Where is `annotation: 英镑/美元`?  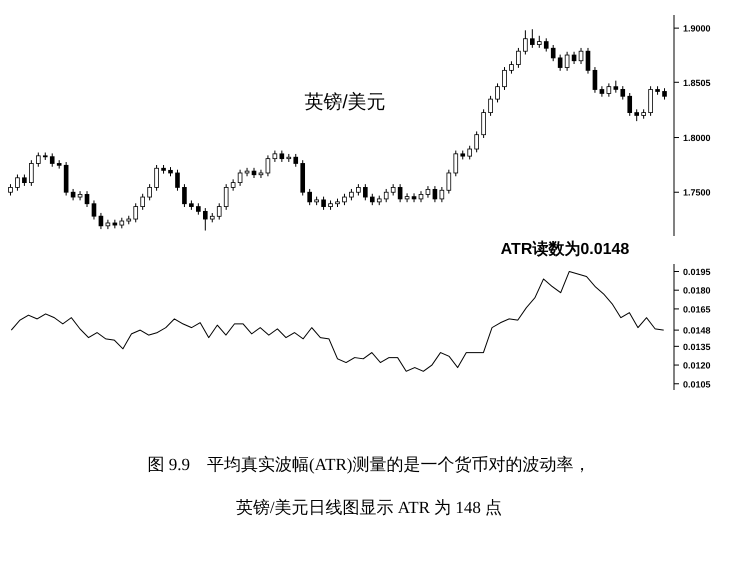 annotation: 英镑/美元 is located at coordinates (345, 102).